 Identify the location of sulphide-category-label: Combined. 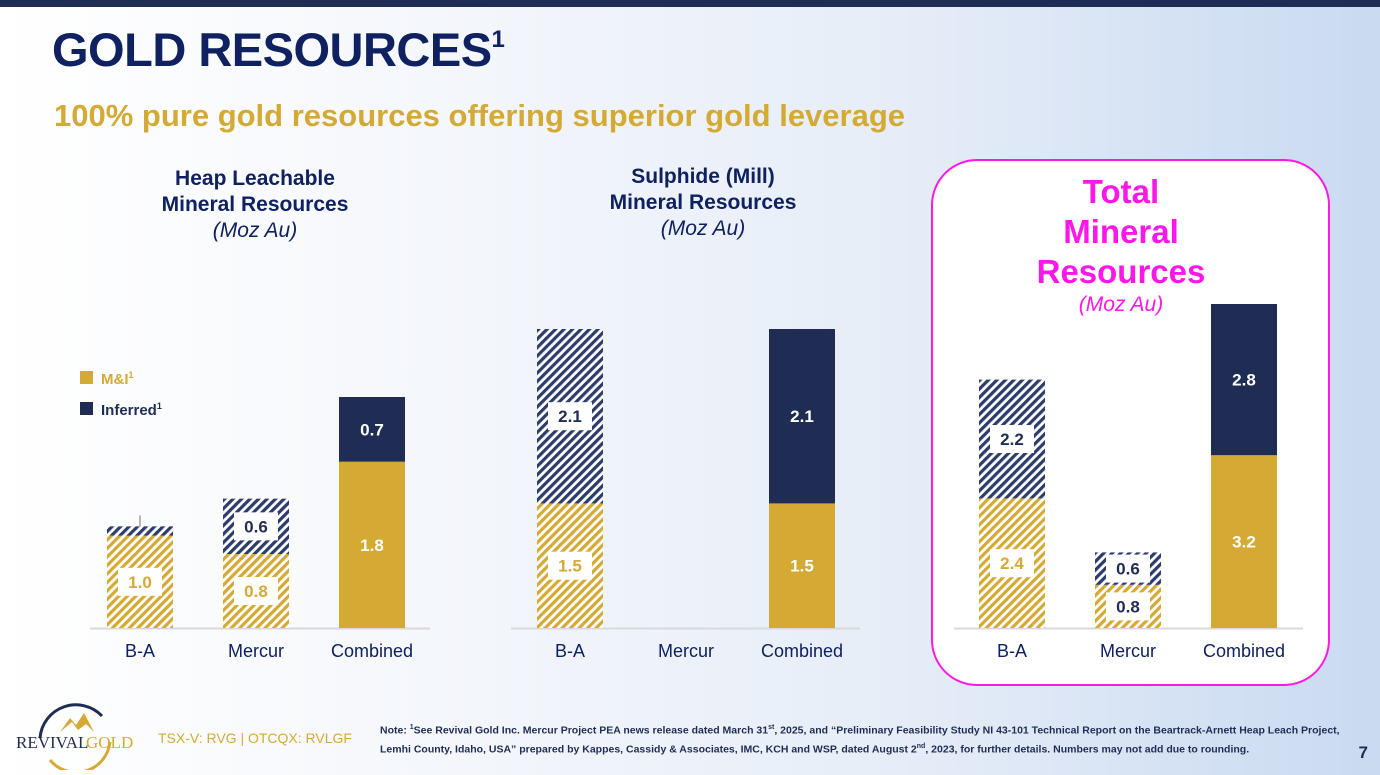
(802, 651).